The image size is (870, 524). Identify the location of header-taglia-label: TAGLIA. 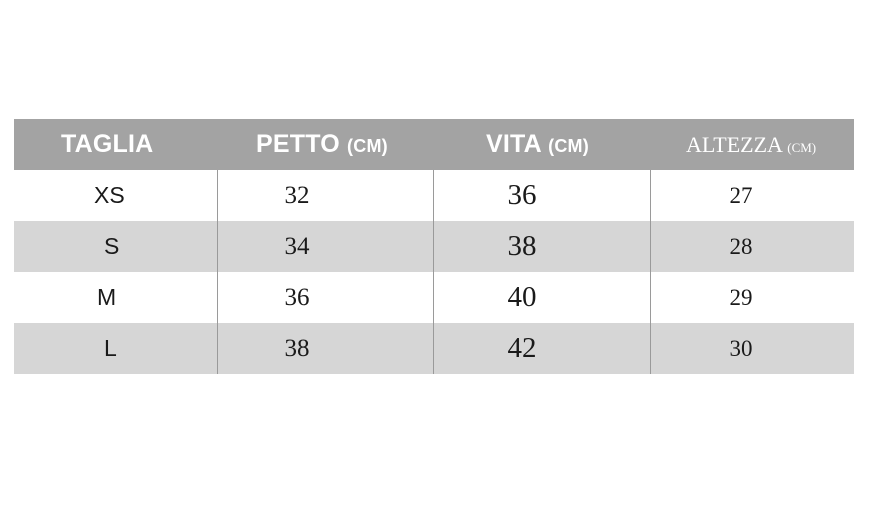
(107, 144).